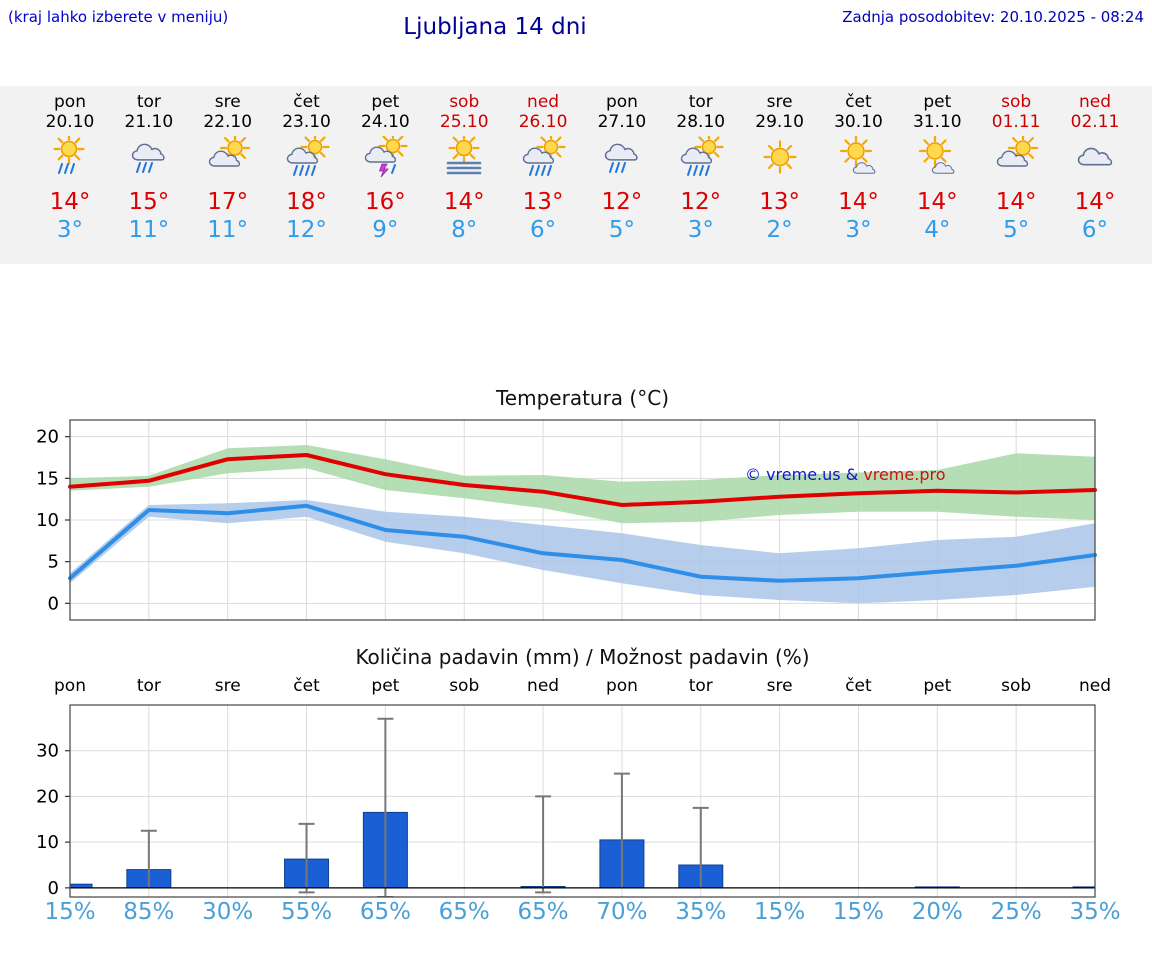 Image resolution: width=1152 pixels, height=975 pixels. Describe the element at coordinates (582, 480) in the screenshot. I see `line-max-temp` at that location.